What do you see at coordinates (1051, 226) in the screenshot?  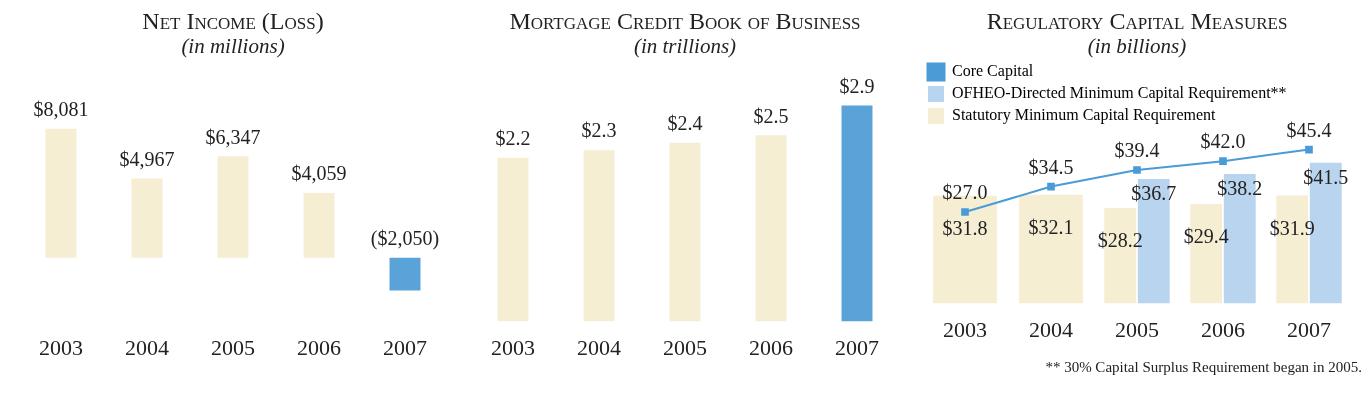 I see `data-label: $32.1` at bounding box center [1051, 226].